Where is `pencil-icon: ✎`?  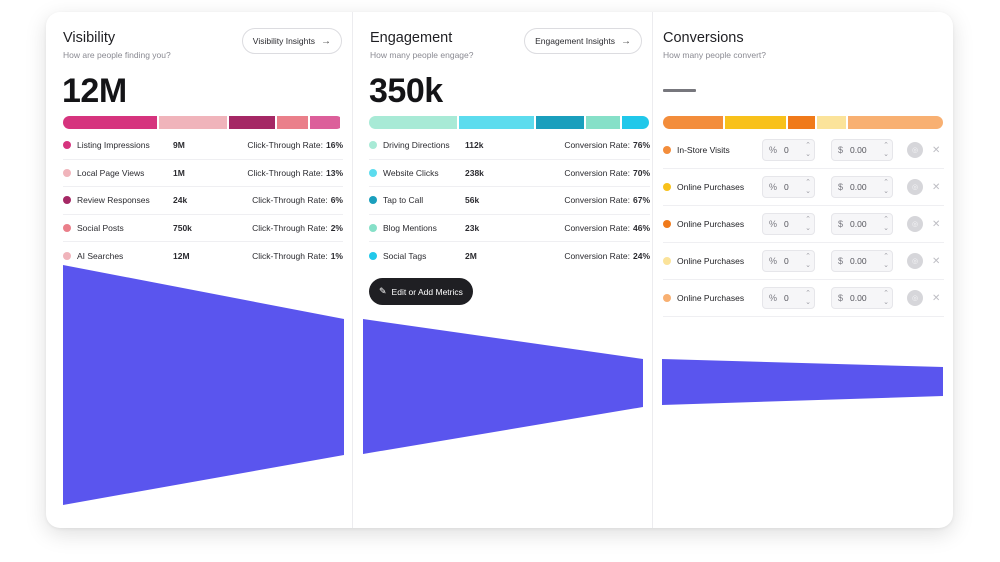 pencil-icon: ✎ is located at coordinates (383, 291).